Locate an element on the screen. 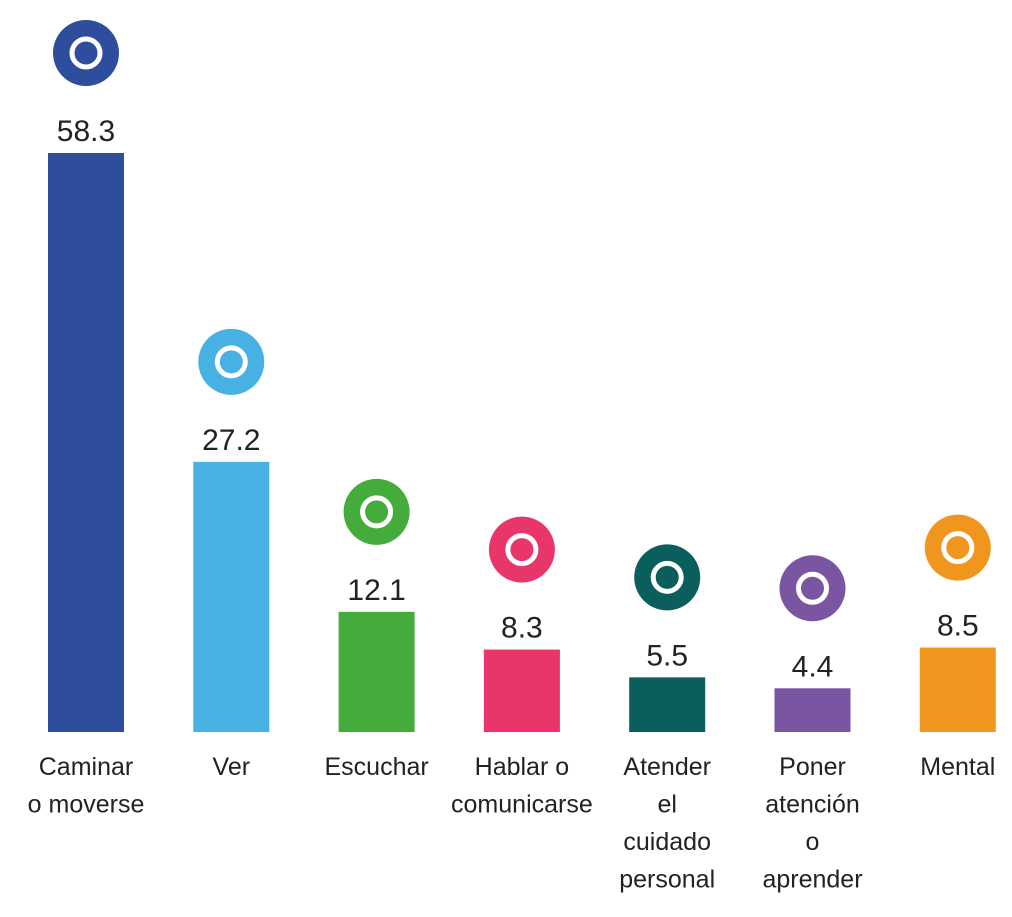 The image size is (1012, 917). category-label: atención is located at coordinates (812, 805).